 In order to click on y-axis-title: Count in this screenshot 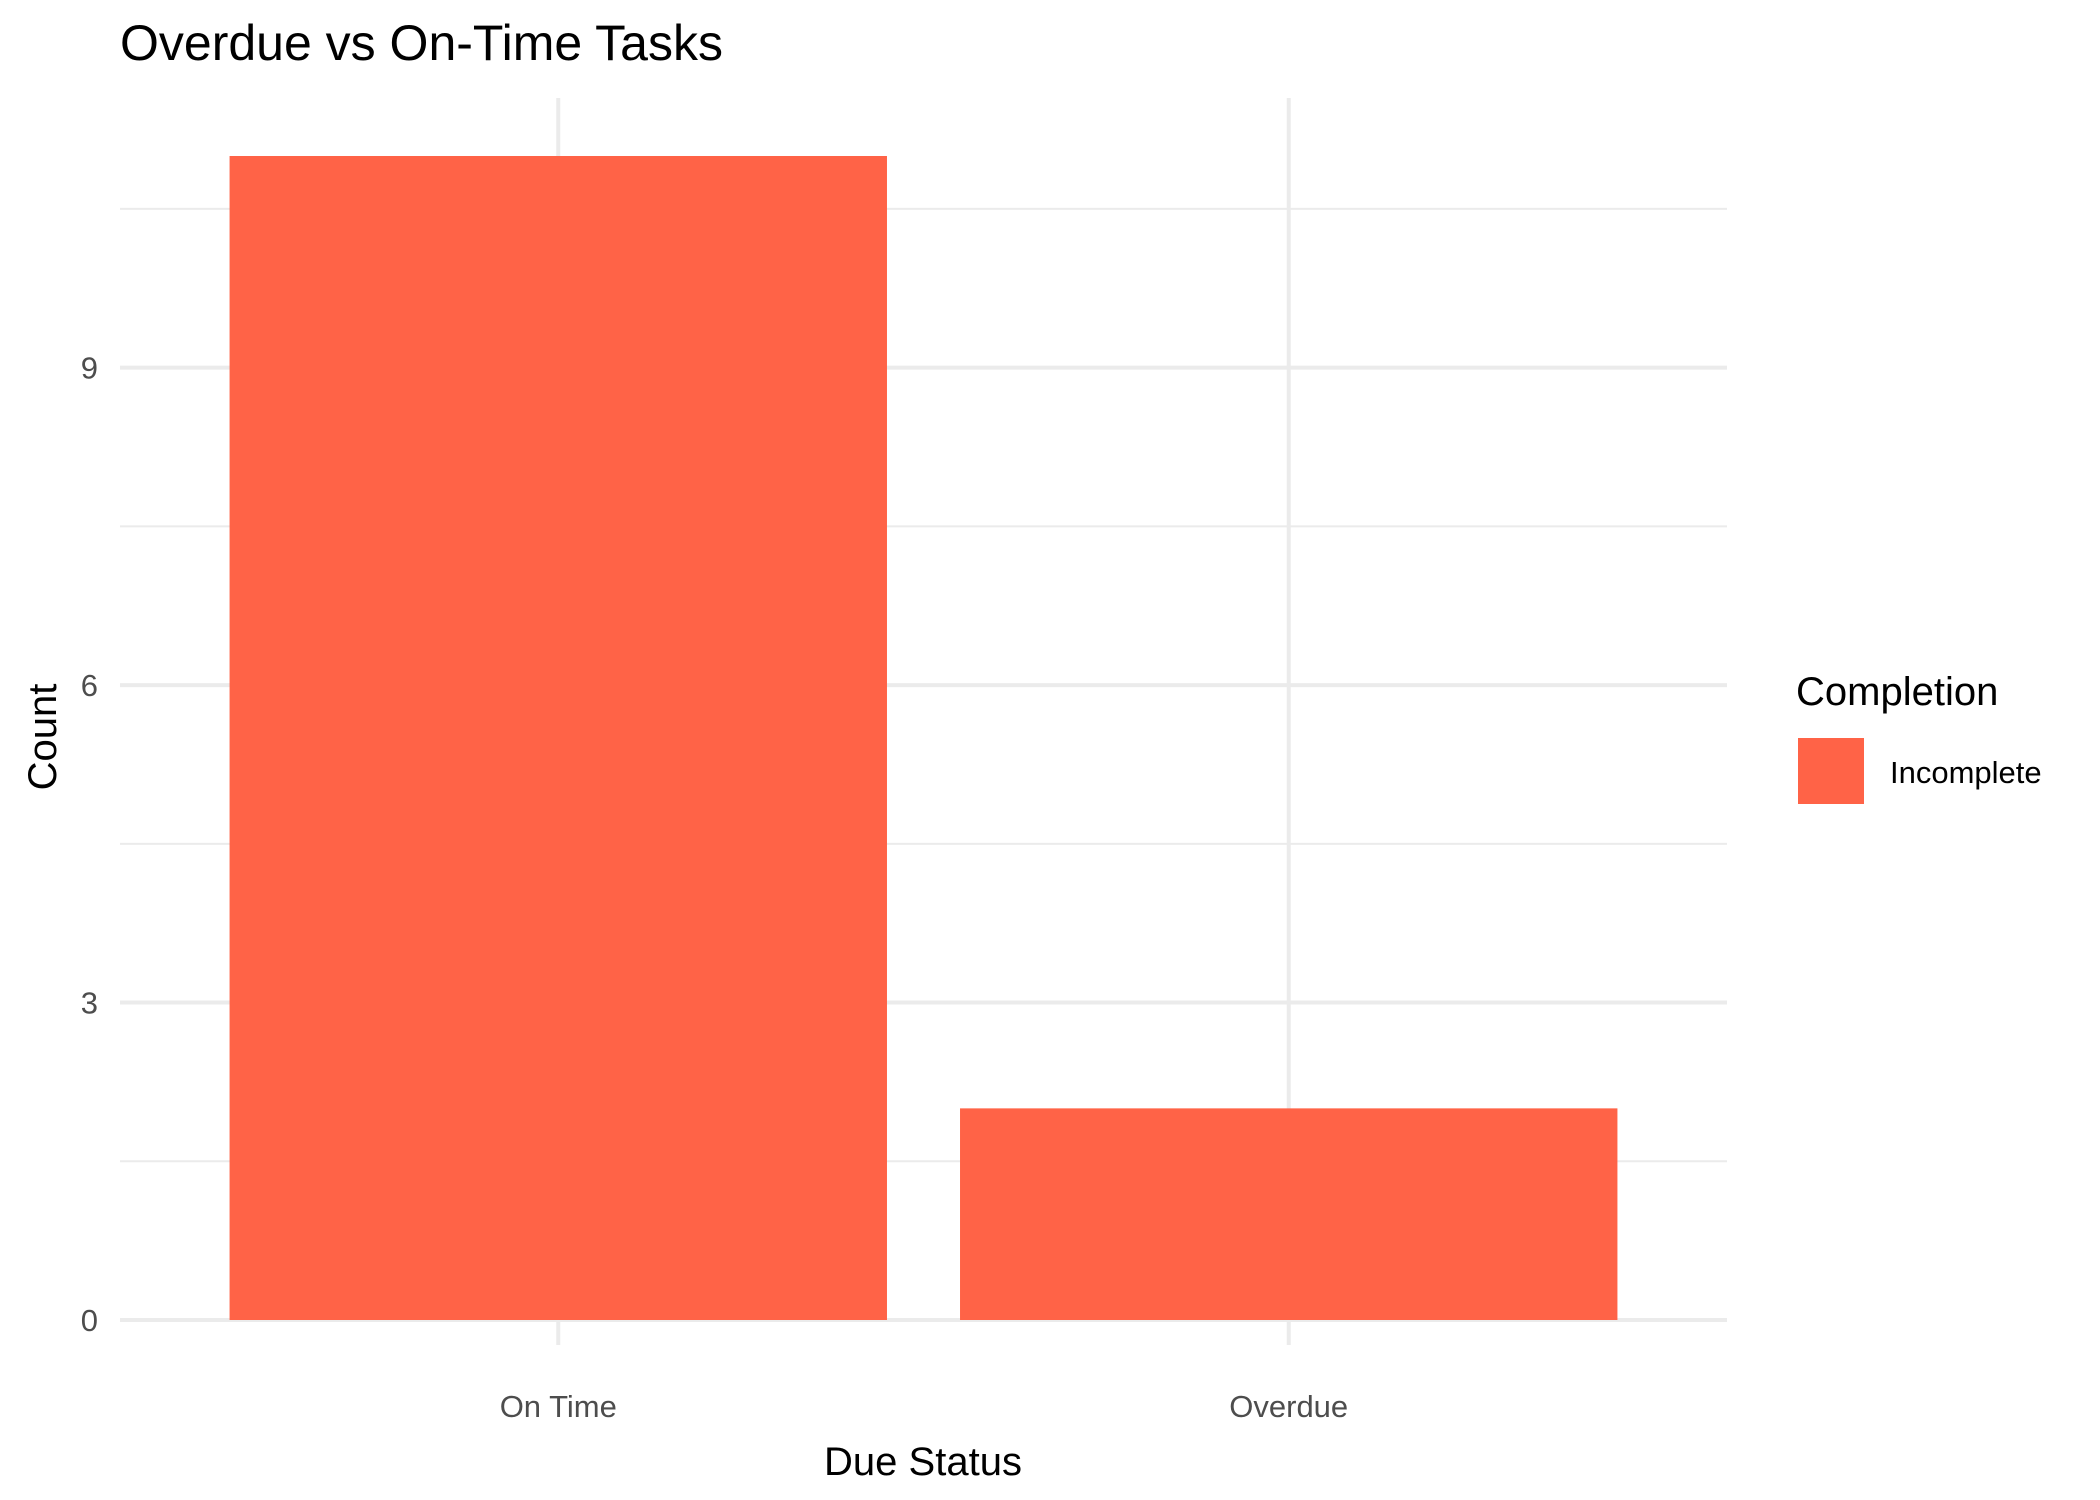, I will do `click(43, 737)`.